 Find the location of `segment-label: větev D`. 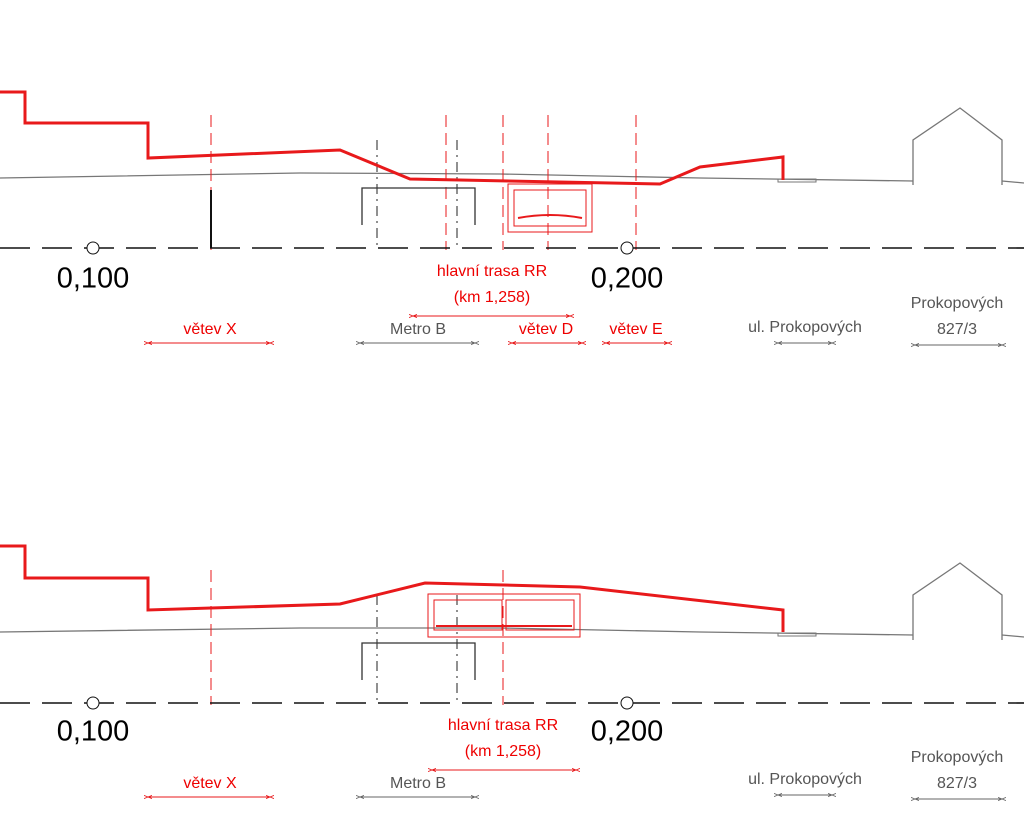

segment-label: větev D is located at coordinates (546, 329).